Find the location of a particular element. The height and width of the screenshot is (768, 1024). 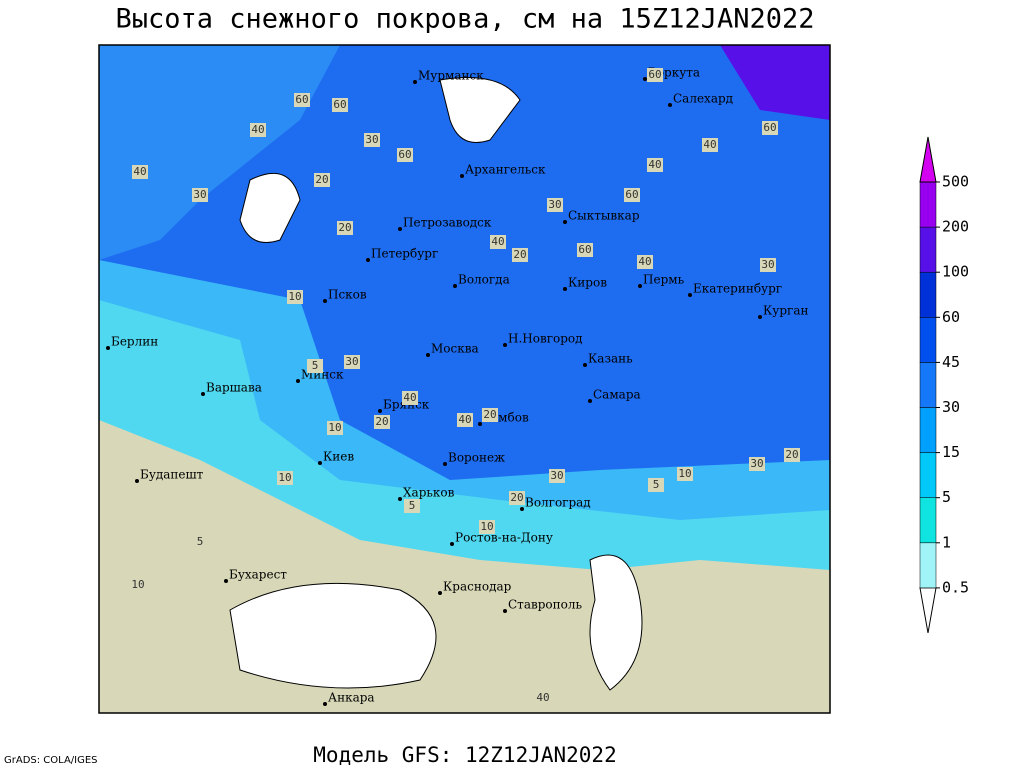

city-label: Краснодар is located at coordinates (477, 587).